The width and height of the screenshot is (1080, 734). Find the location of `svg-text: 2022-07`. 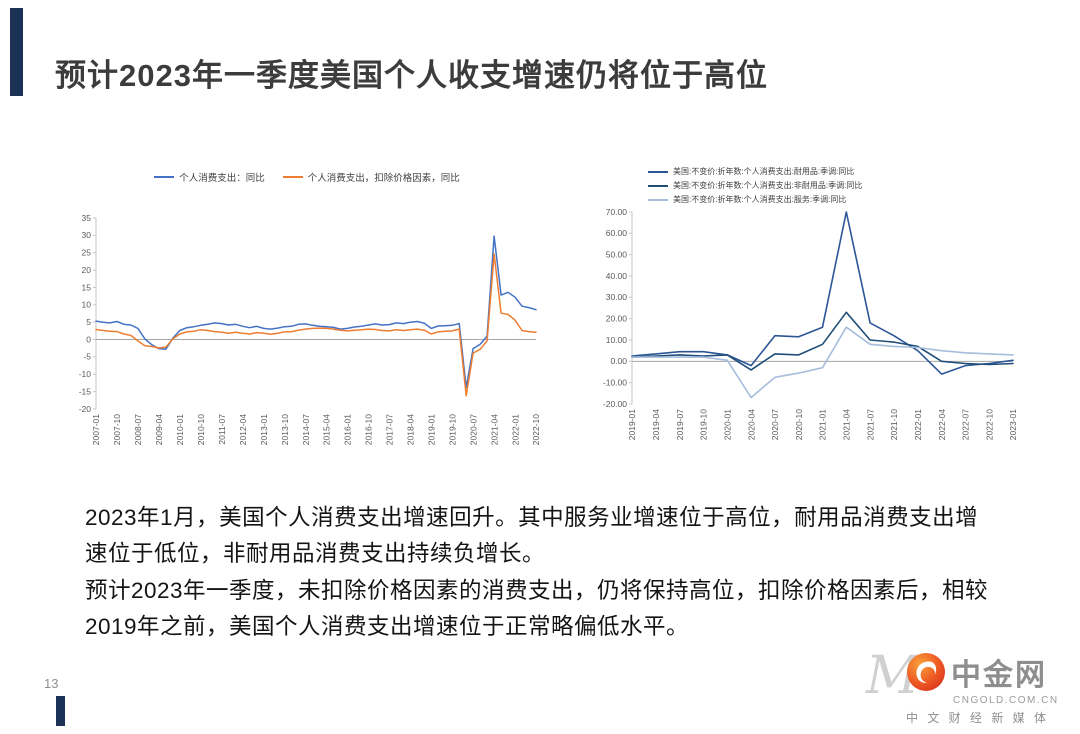

svg-text: 2022-07 is located at coordinates (966, 424).